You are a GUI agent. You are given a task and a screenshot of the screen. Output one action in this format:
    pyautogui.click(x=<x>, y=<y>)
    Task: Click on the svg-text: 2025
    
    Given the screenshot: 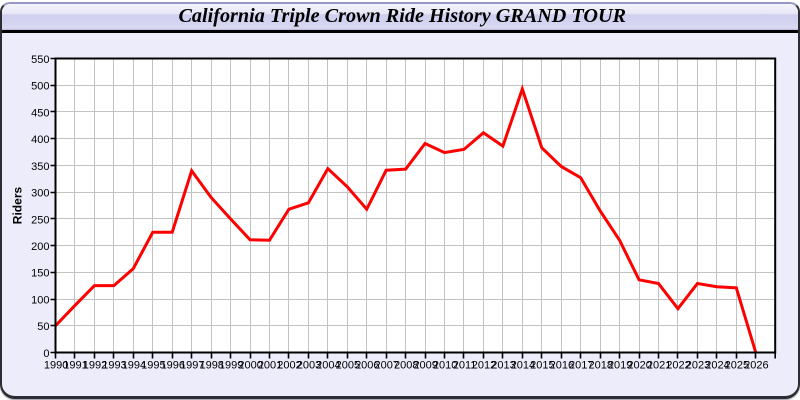 What is the action you would take?
    pyautogui.click(x=737, y=365)
    